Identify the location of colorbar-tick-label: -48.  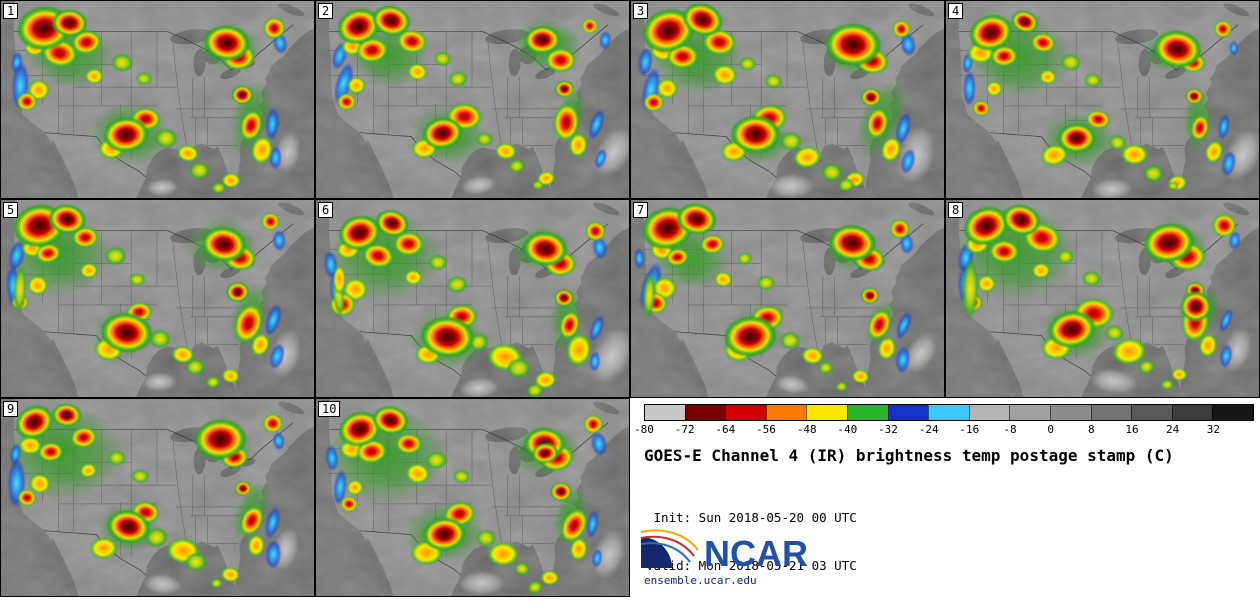
(806, 429).